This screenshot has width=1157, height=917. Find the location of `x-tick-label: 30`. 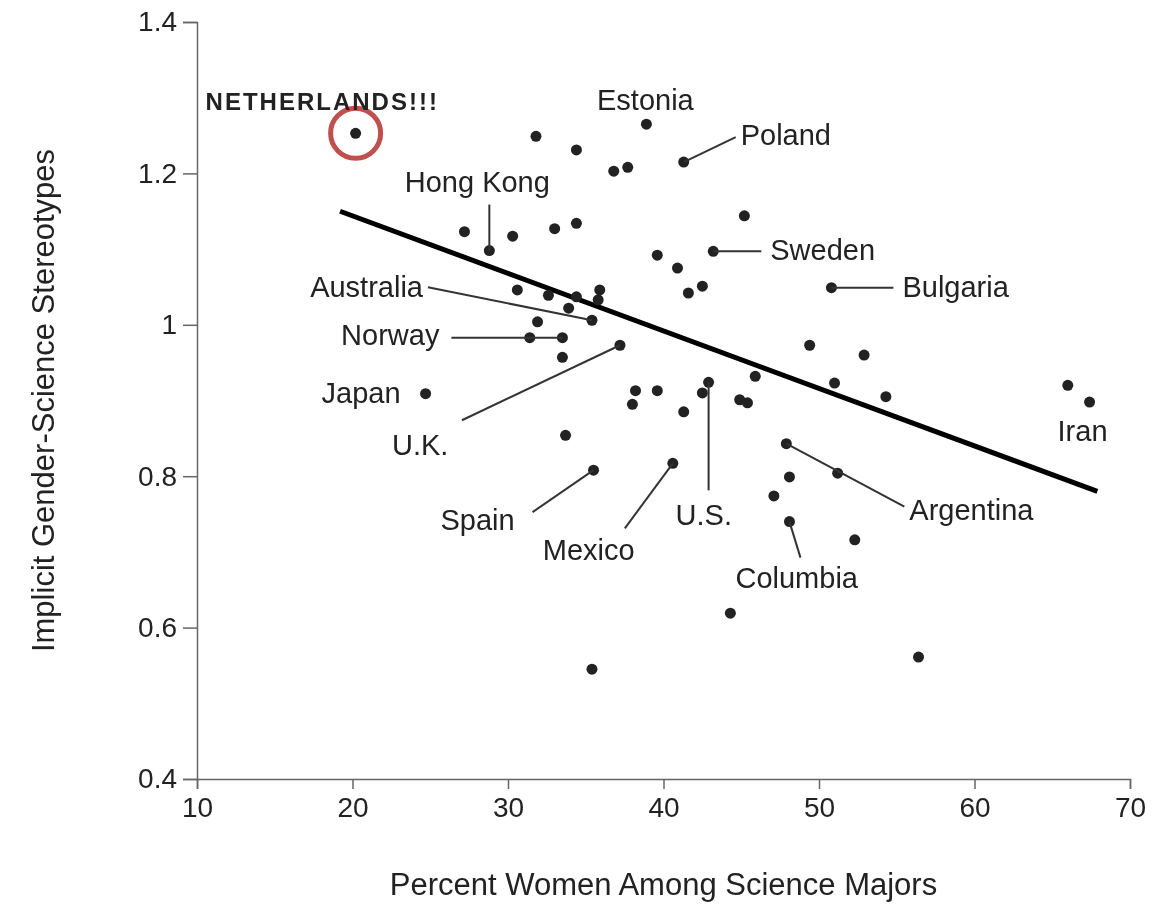

x-tick-label: 30 is located at coordinates (508, 807).